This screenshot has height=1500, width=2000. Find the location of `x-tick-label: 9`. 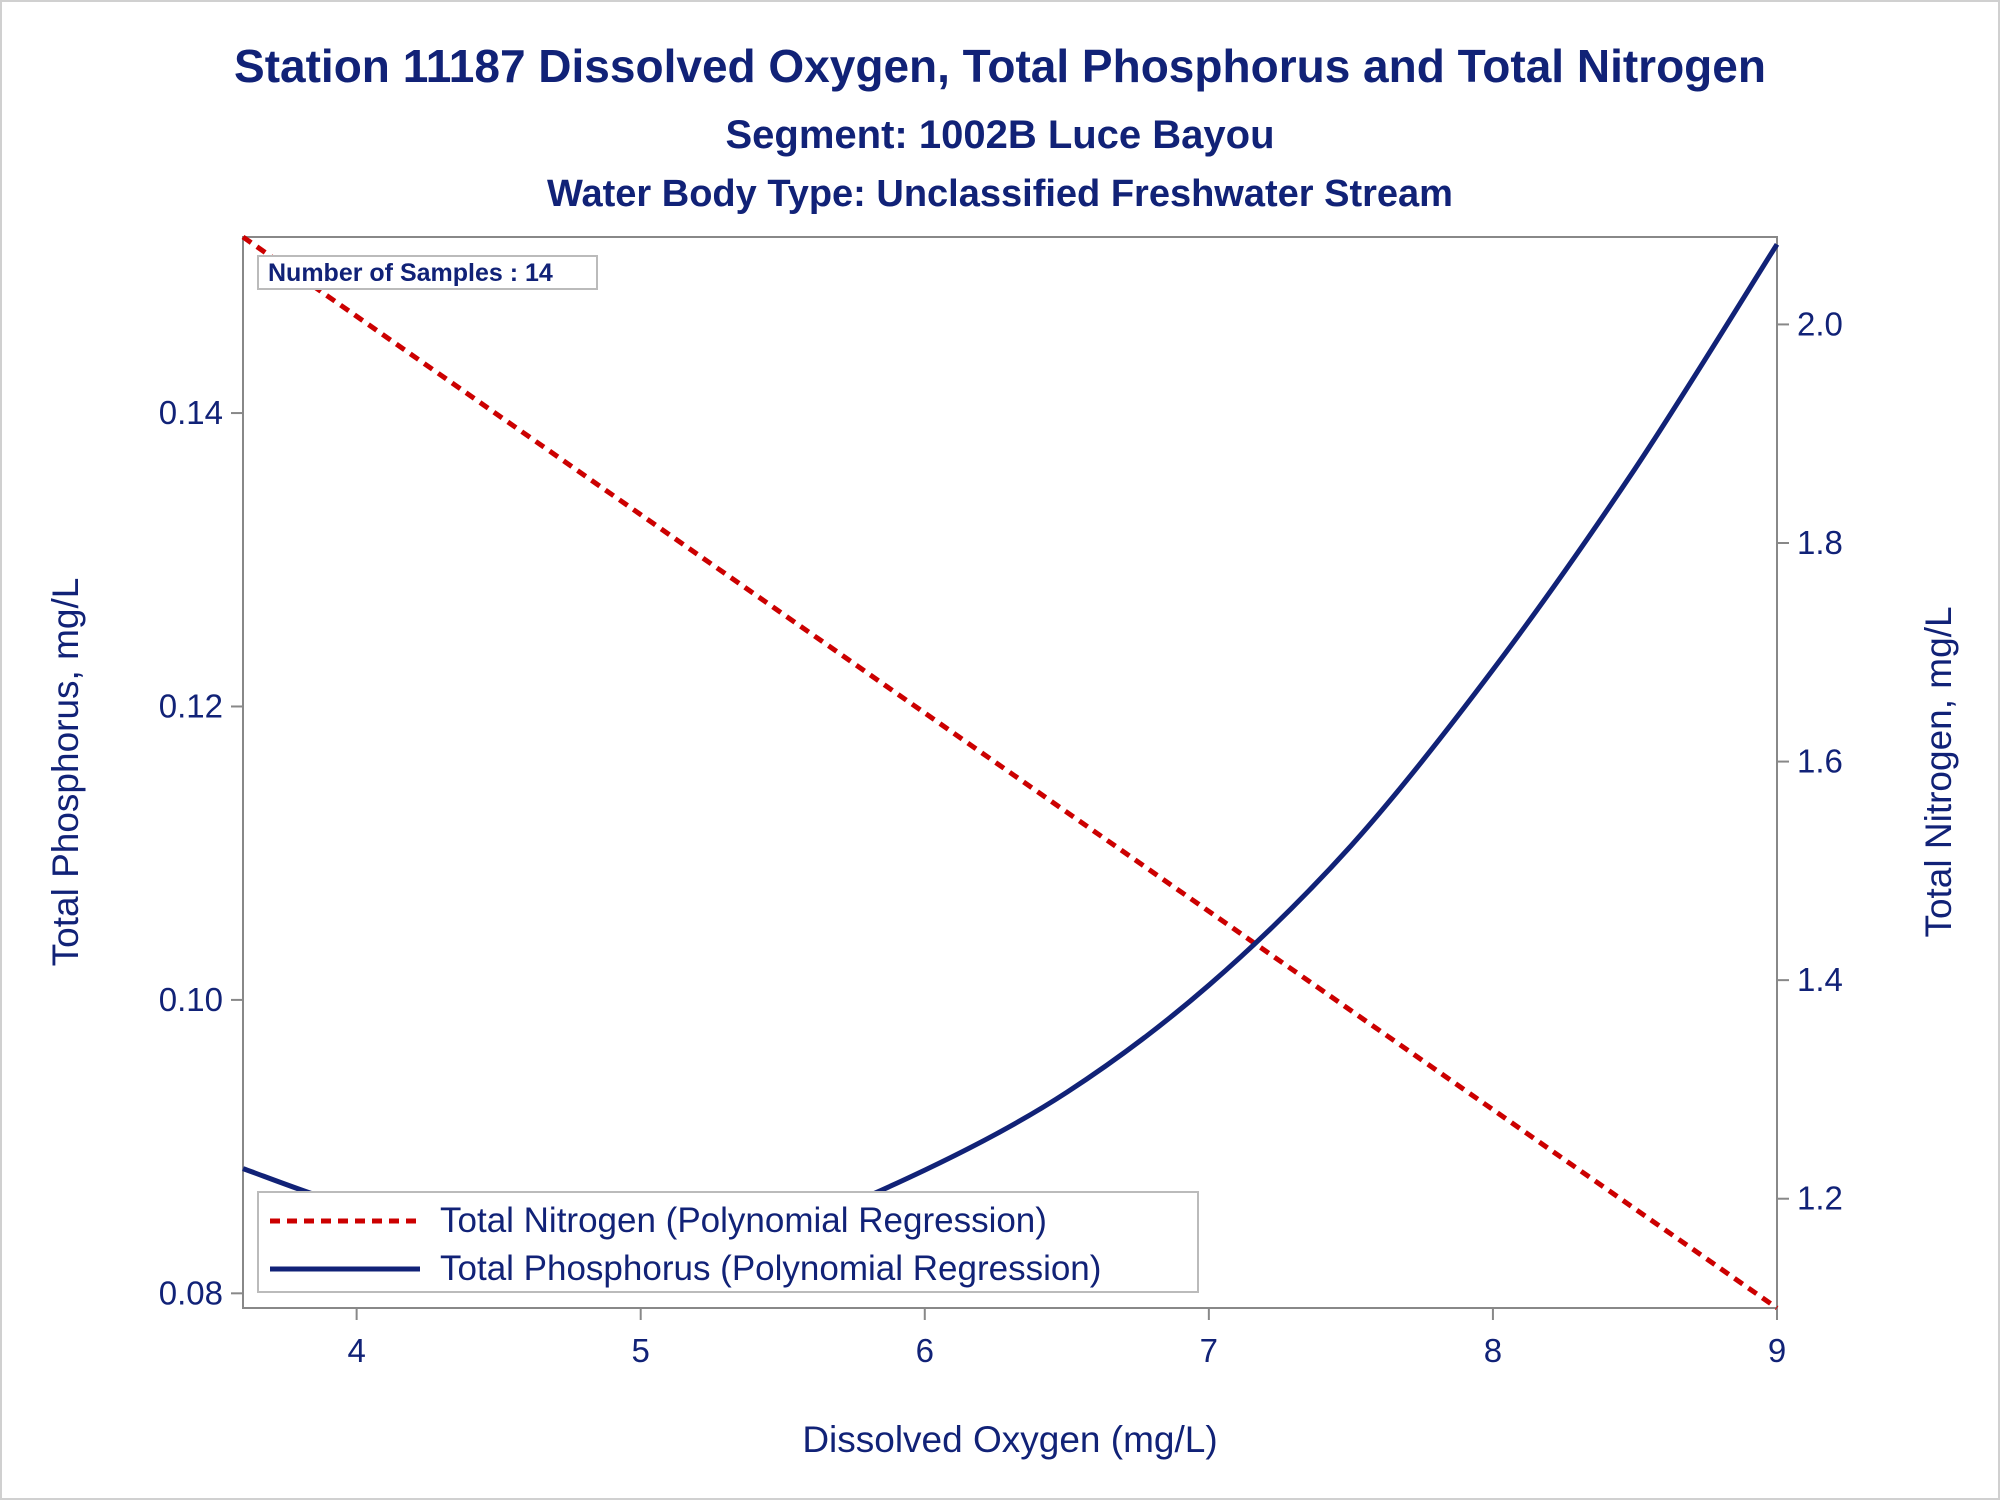

x-tick-label: 9 is located at coordinates (1777, 1350).